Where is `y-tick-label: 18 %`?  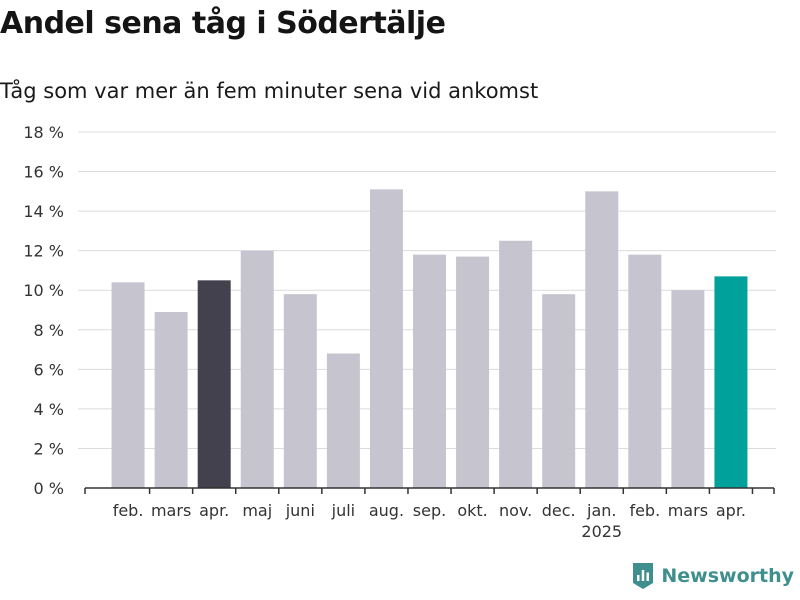 y-tick-label: 18 % is located at coordinates (43, 132).